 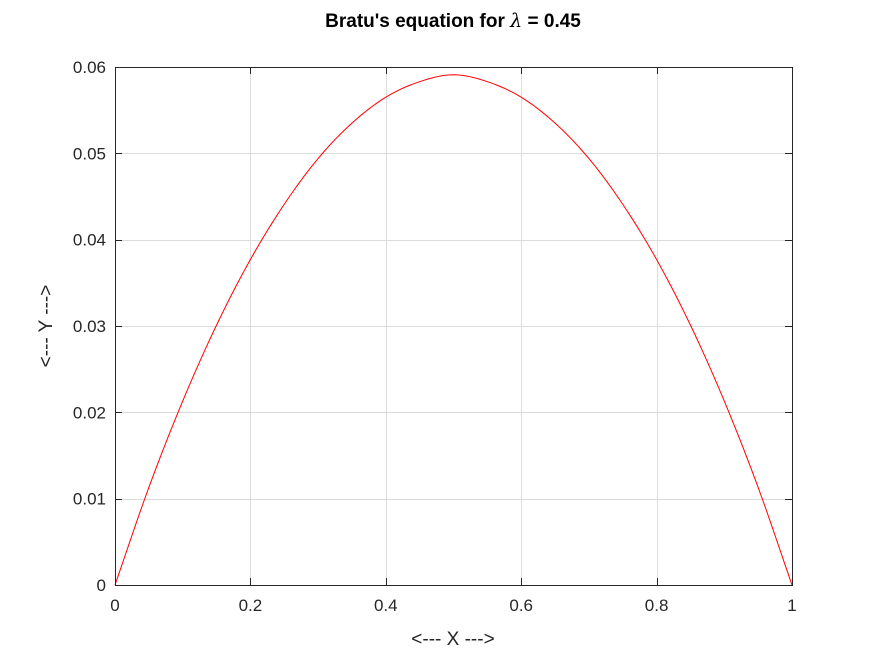 What do you see at coordinates (791, 605) in the screenshot?
I see `x-tick-label: 1` at bounding box center [791, 605].